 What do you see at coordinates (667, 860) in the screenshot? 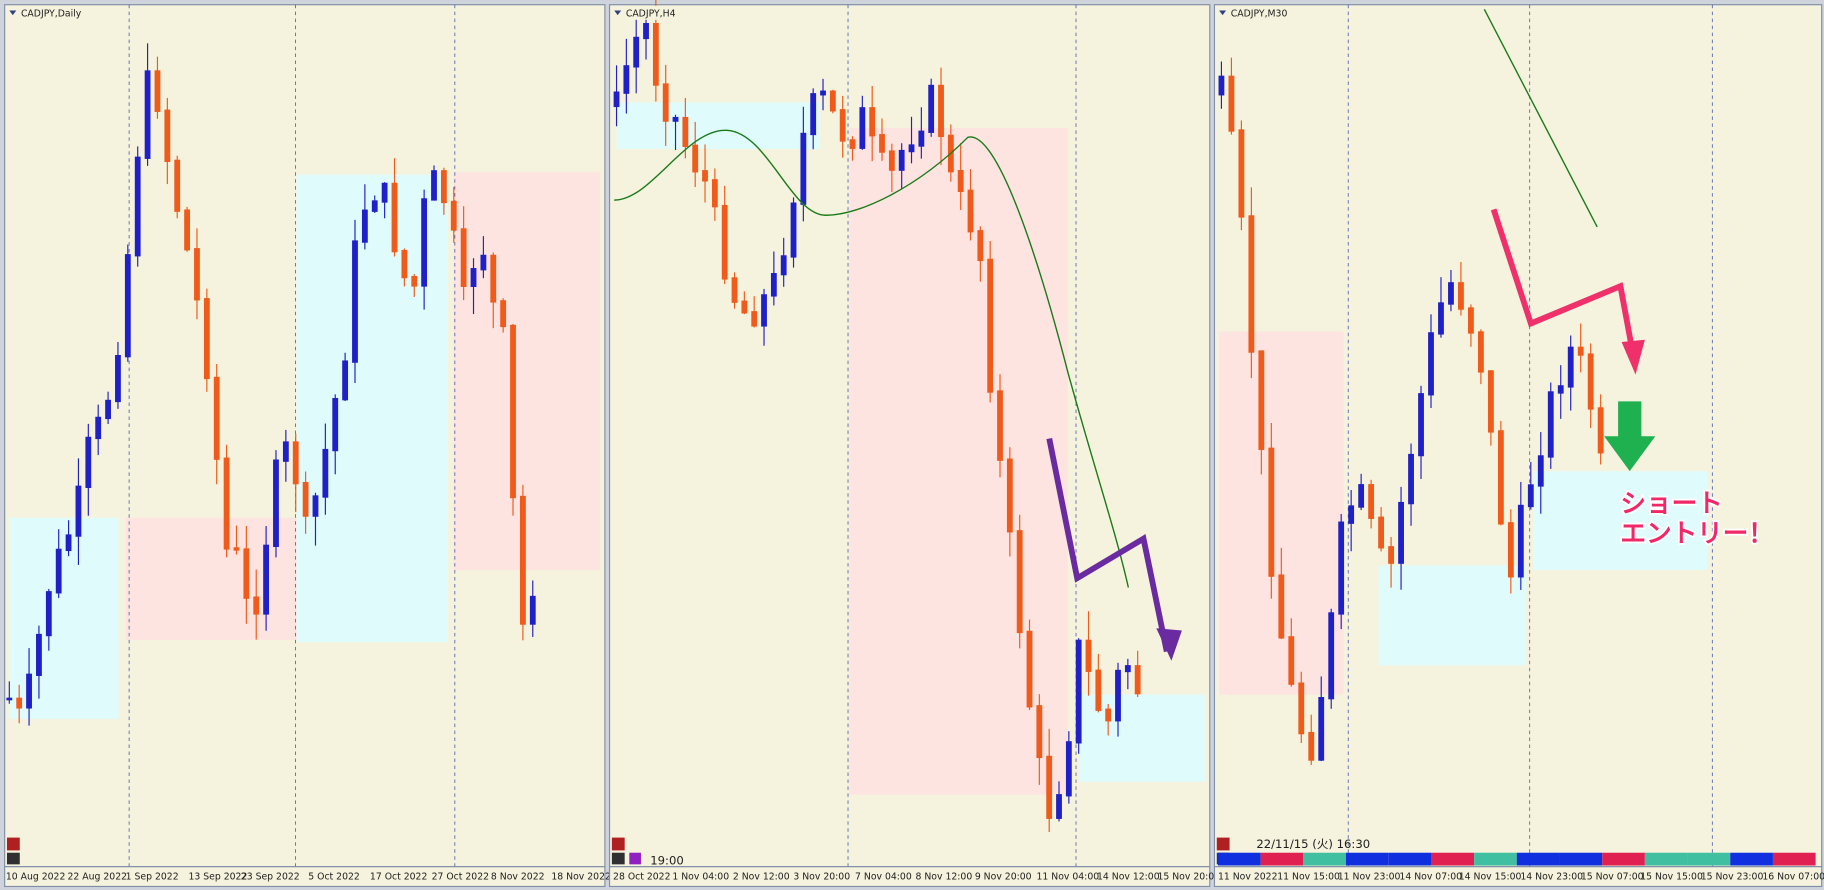
I see `time-label: 19:00` at bounding box center [667, 860].